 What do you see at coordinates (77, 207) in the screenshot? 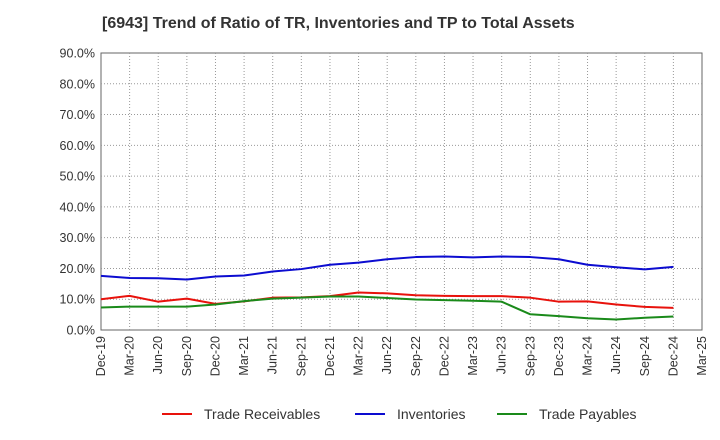
I see `y-tick-label: 40.0%` at bounding box center [77, 207].